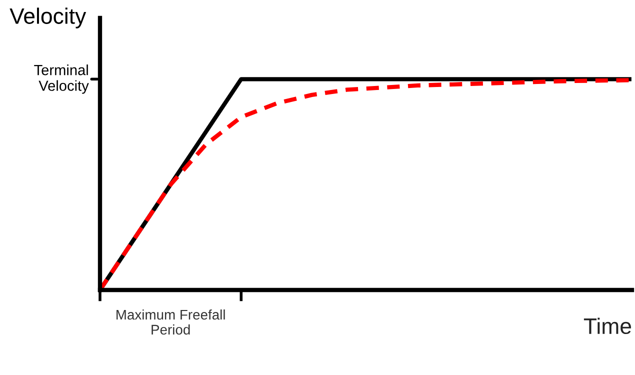  What do you see at coordinates (608, 326) in the screenshot?
I see `x-axis-title: Time` at bounding box center [608, 326].